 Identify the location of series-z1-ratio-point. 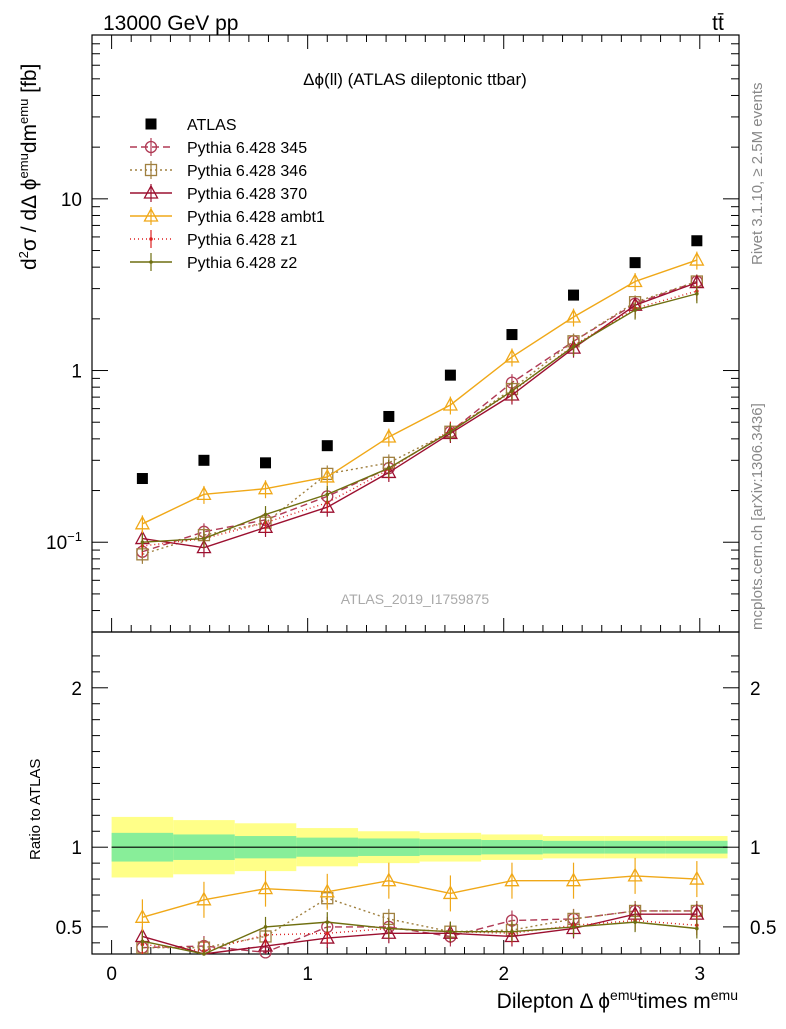
(327, 933).